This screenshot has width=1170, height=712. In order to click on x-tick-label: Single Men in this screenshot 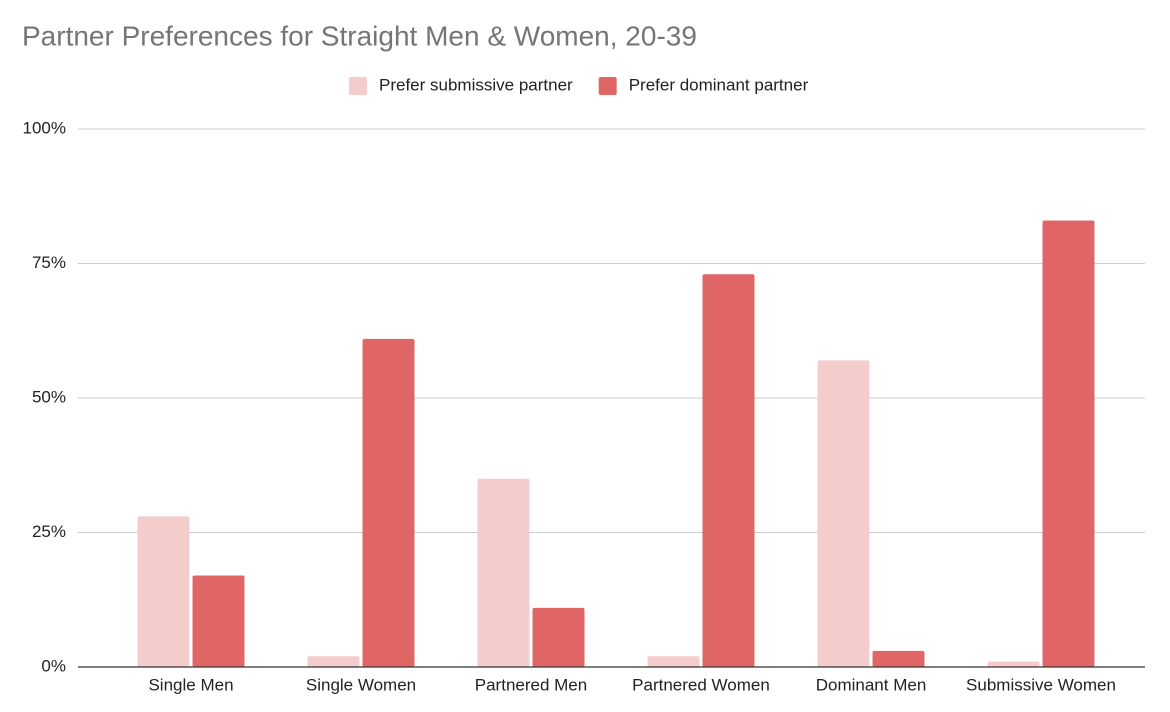, I will do `click(190, 684)`.